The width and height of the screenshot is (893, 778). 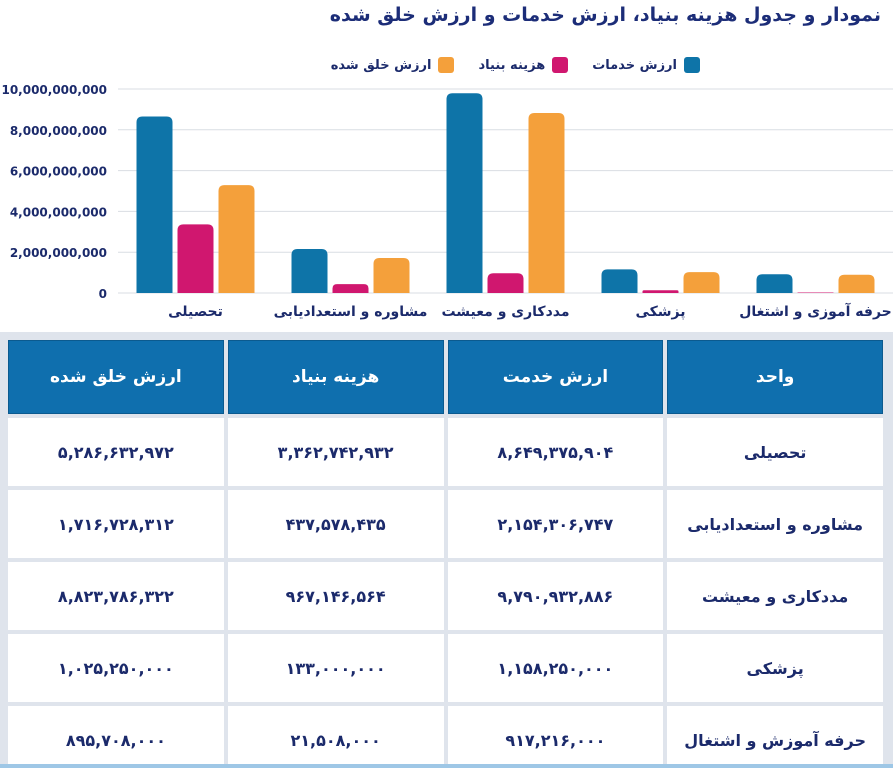 I want to click on header-unit: واحد, so click(x=775, y=377).